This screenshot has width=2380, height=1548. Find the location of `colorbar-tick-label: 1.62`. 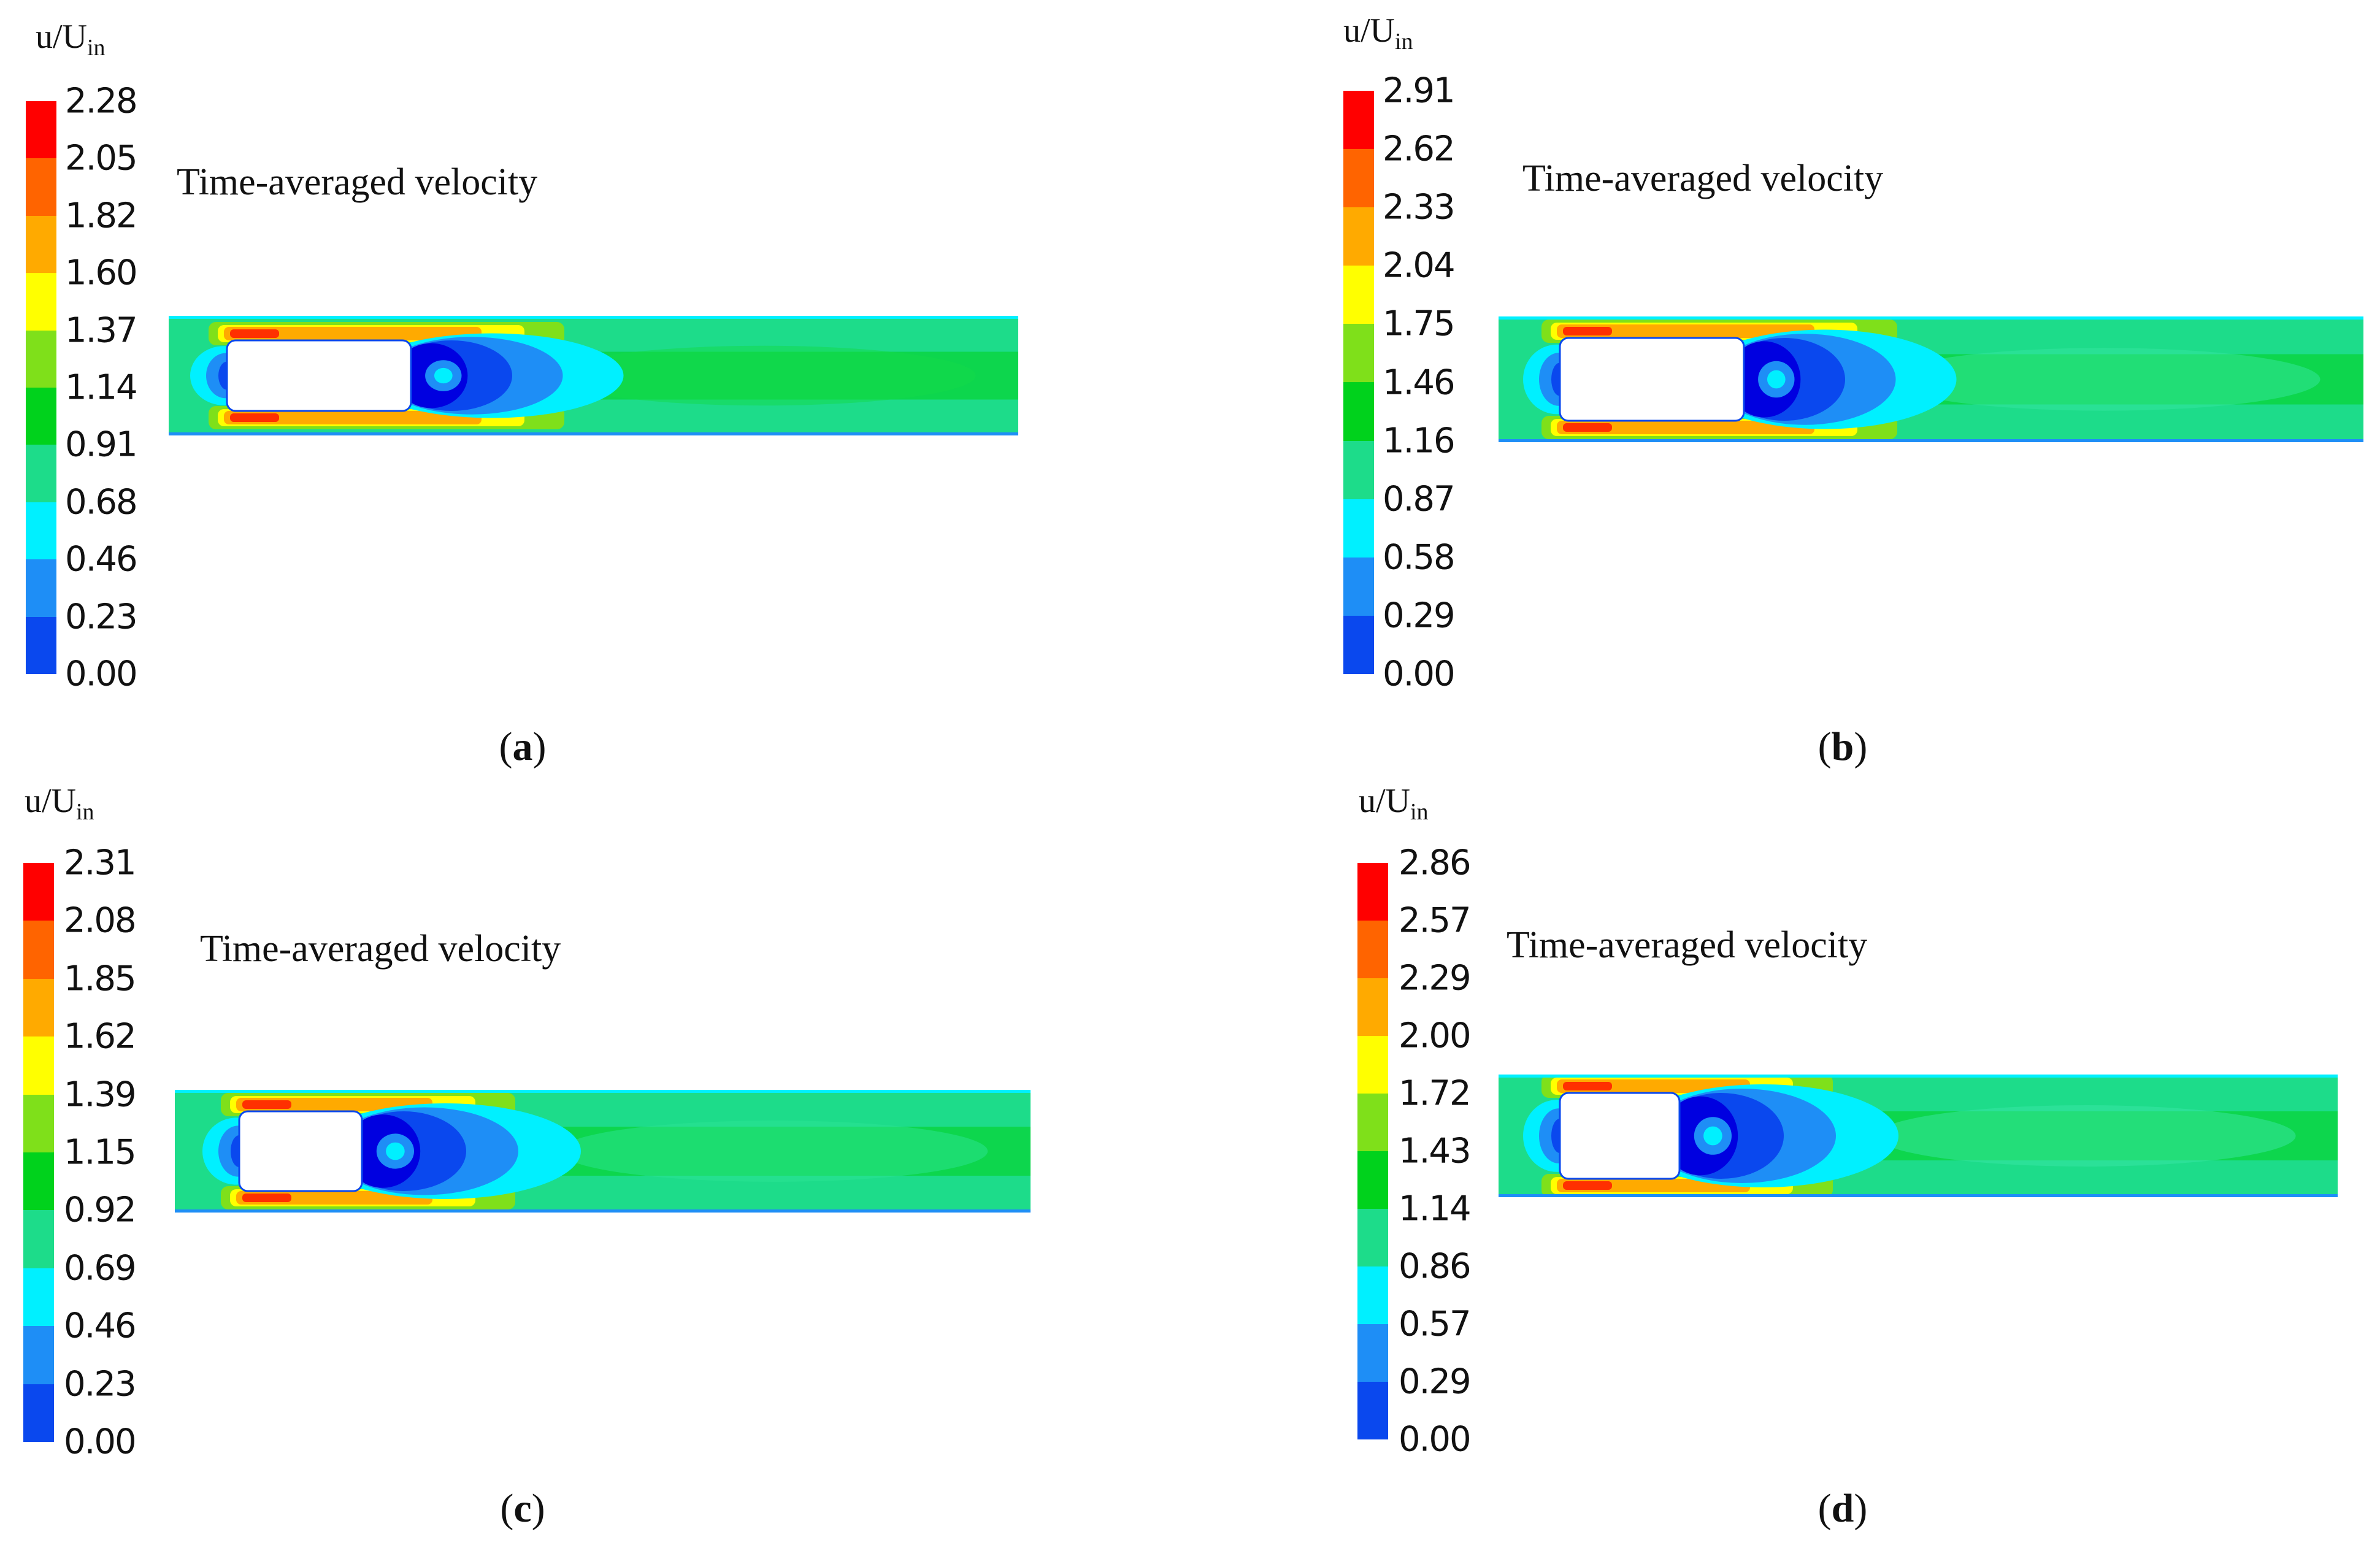

colorbar-tick-label: 1.62 is located at coordinates (101, 1036).